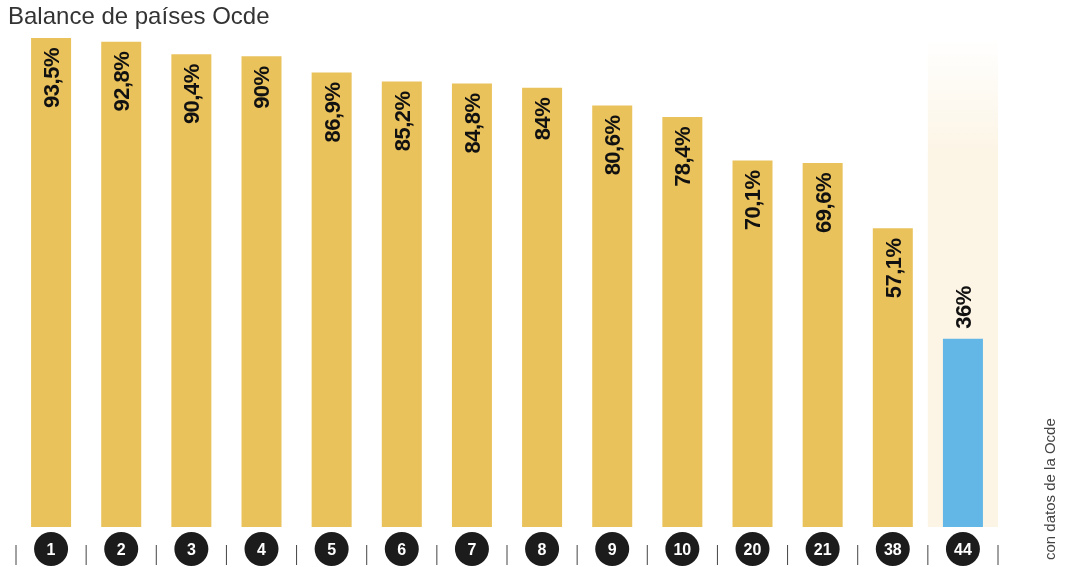  I want to click on data-label: 85,2%, so click(402, 121).